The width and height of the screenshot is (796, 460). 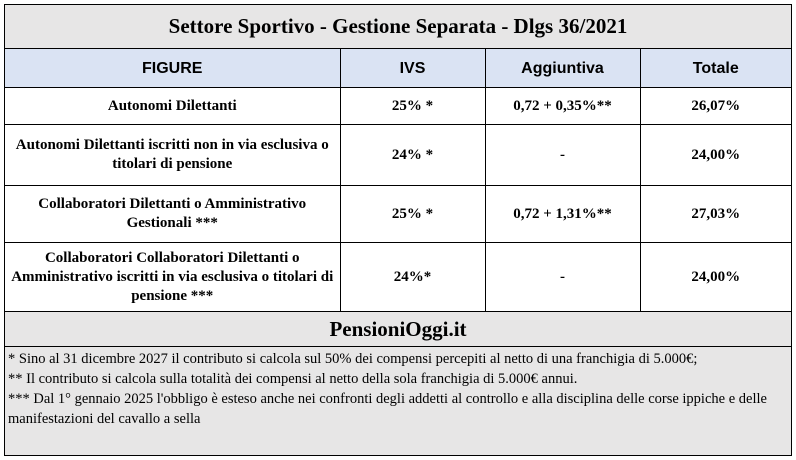 I want to click on header-cell: Totale, so click(x=715, y=68).